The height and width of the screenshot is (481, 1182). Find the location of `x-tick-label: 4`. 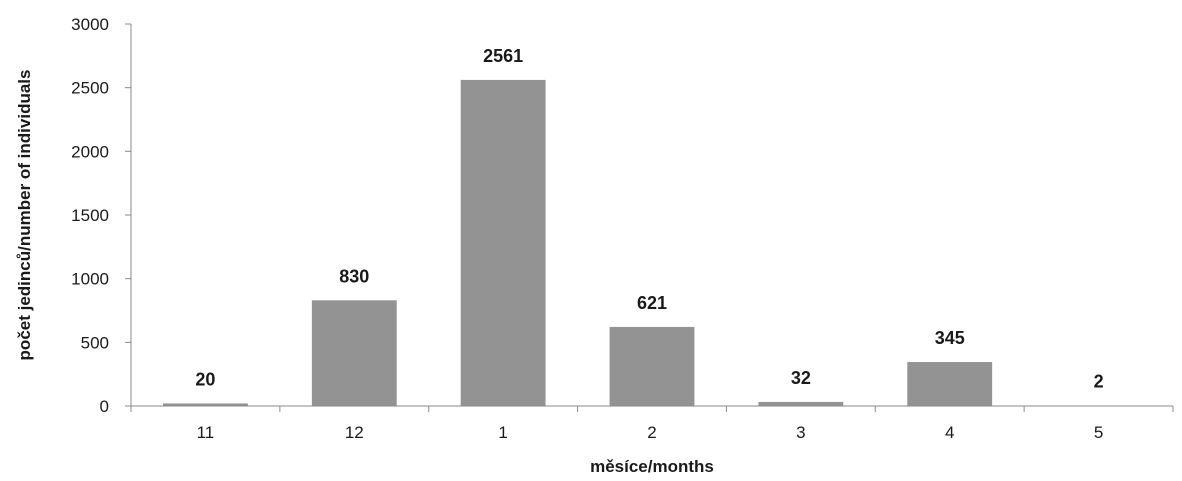

x-tick-label: 4 is located at coordinates (949, 432).